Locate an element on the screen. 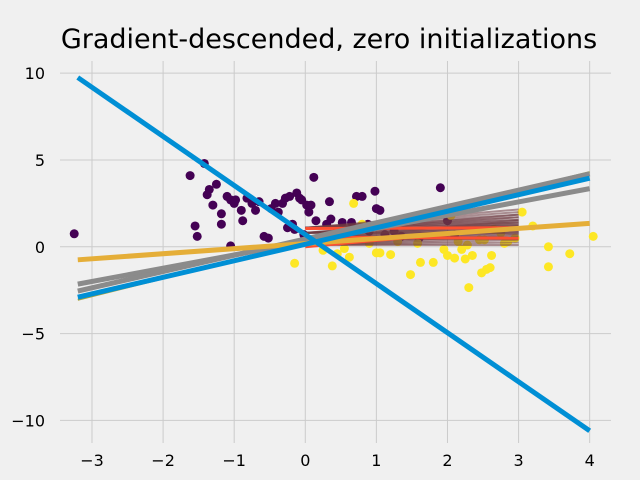 The width and height of the screenshot is (640, 480). series-line is located at coordinates (333, 241).